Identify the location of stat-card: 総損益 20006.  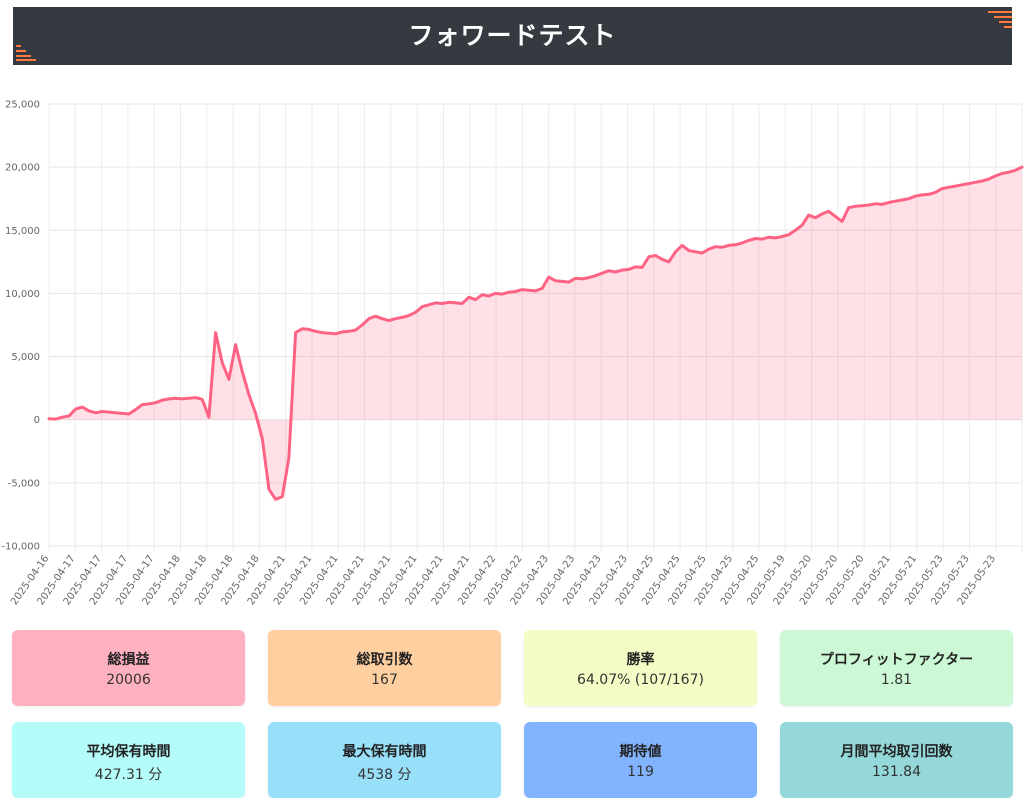
(128, 668).